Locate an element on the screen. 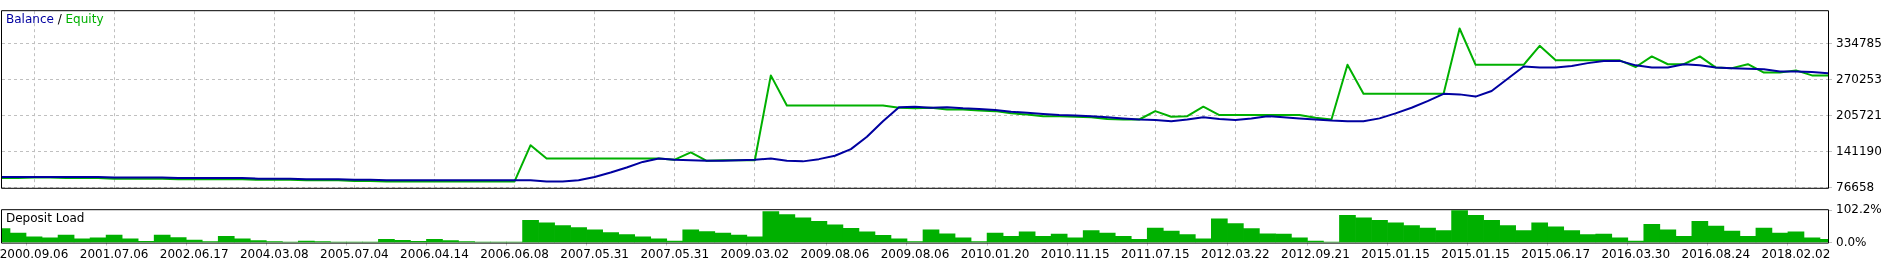  text: Balance is located at coordinates (30, 19).